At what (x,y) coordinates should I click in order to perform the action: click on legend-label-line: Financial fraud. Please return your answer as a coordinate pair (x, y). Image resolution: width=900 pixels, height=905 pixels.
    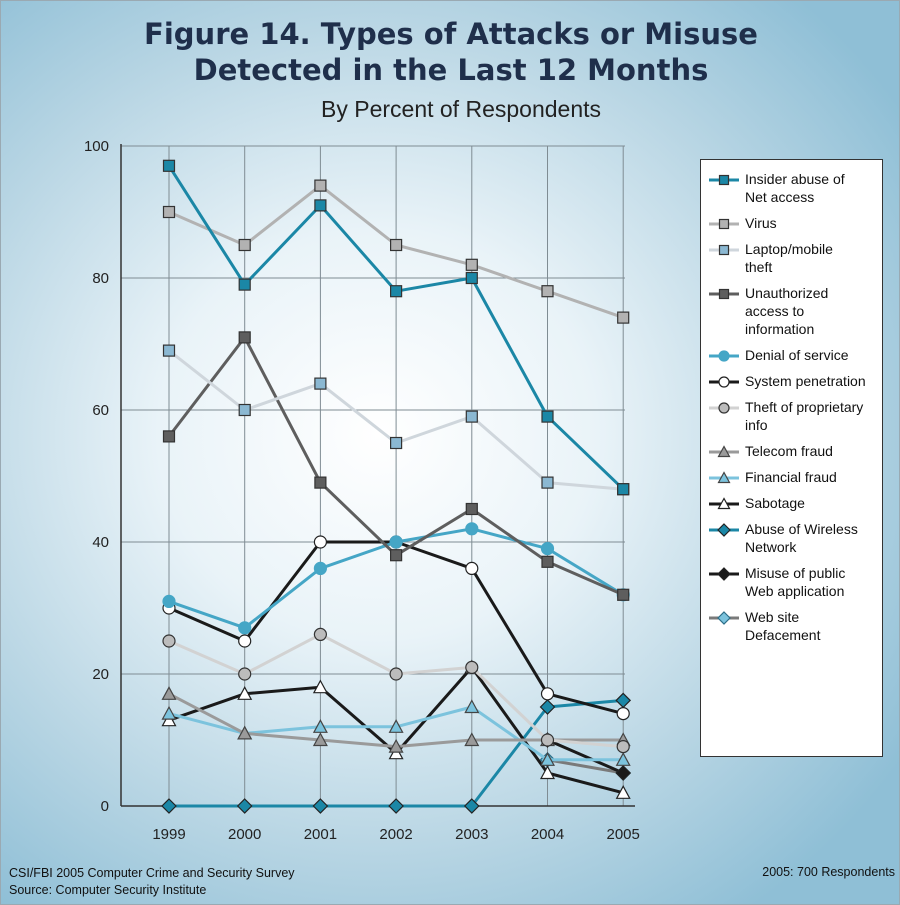
    Looking at the image, I should click on (791, 477).